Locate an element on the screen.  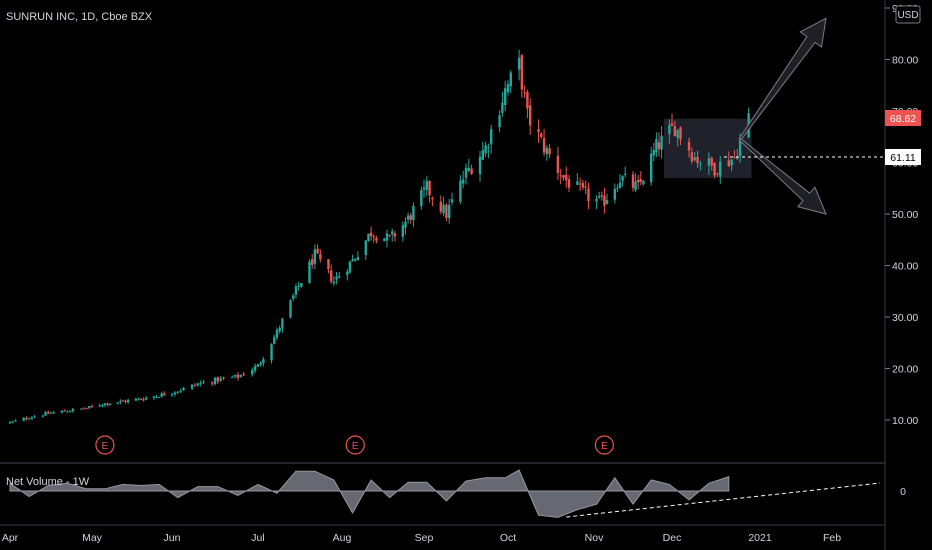
time-tick-label: Aug is located at coordinates (342, 538).